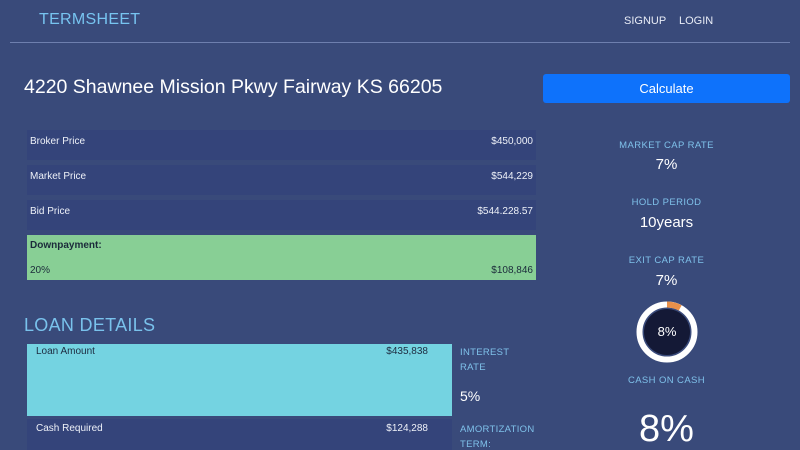 This screenshot has height=450, width=800. Describe the element at coordinates (473, 367) in the screenshot. I see `interest-rate-label-line2: RATE` at that location.